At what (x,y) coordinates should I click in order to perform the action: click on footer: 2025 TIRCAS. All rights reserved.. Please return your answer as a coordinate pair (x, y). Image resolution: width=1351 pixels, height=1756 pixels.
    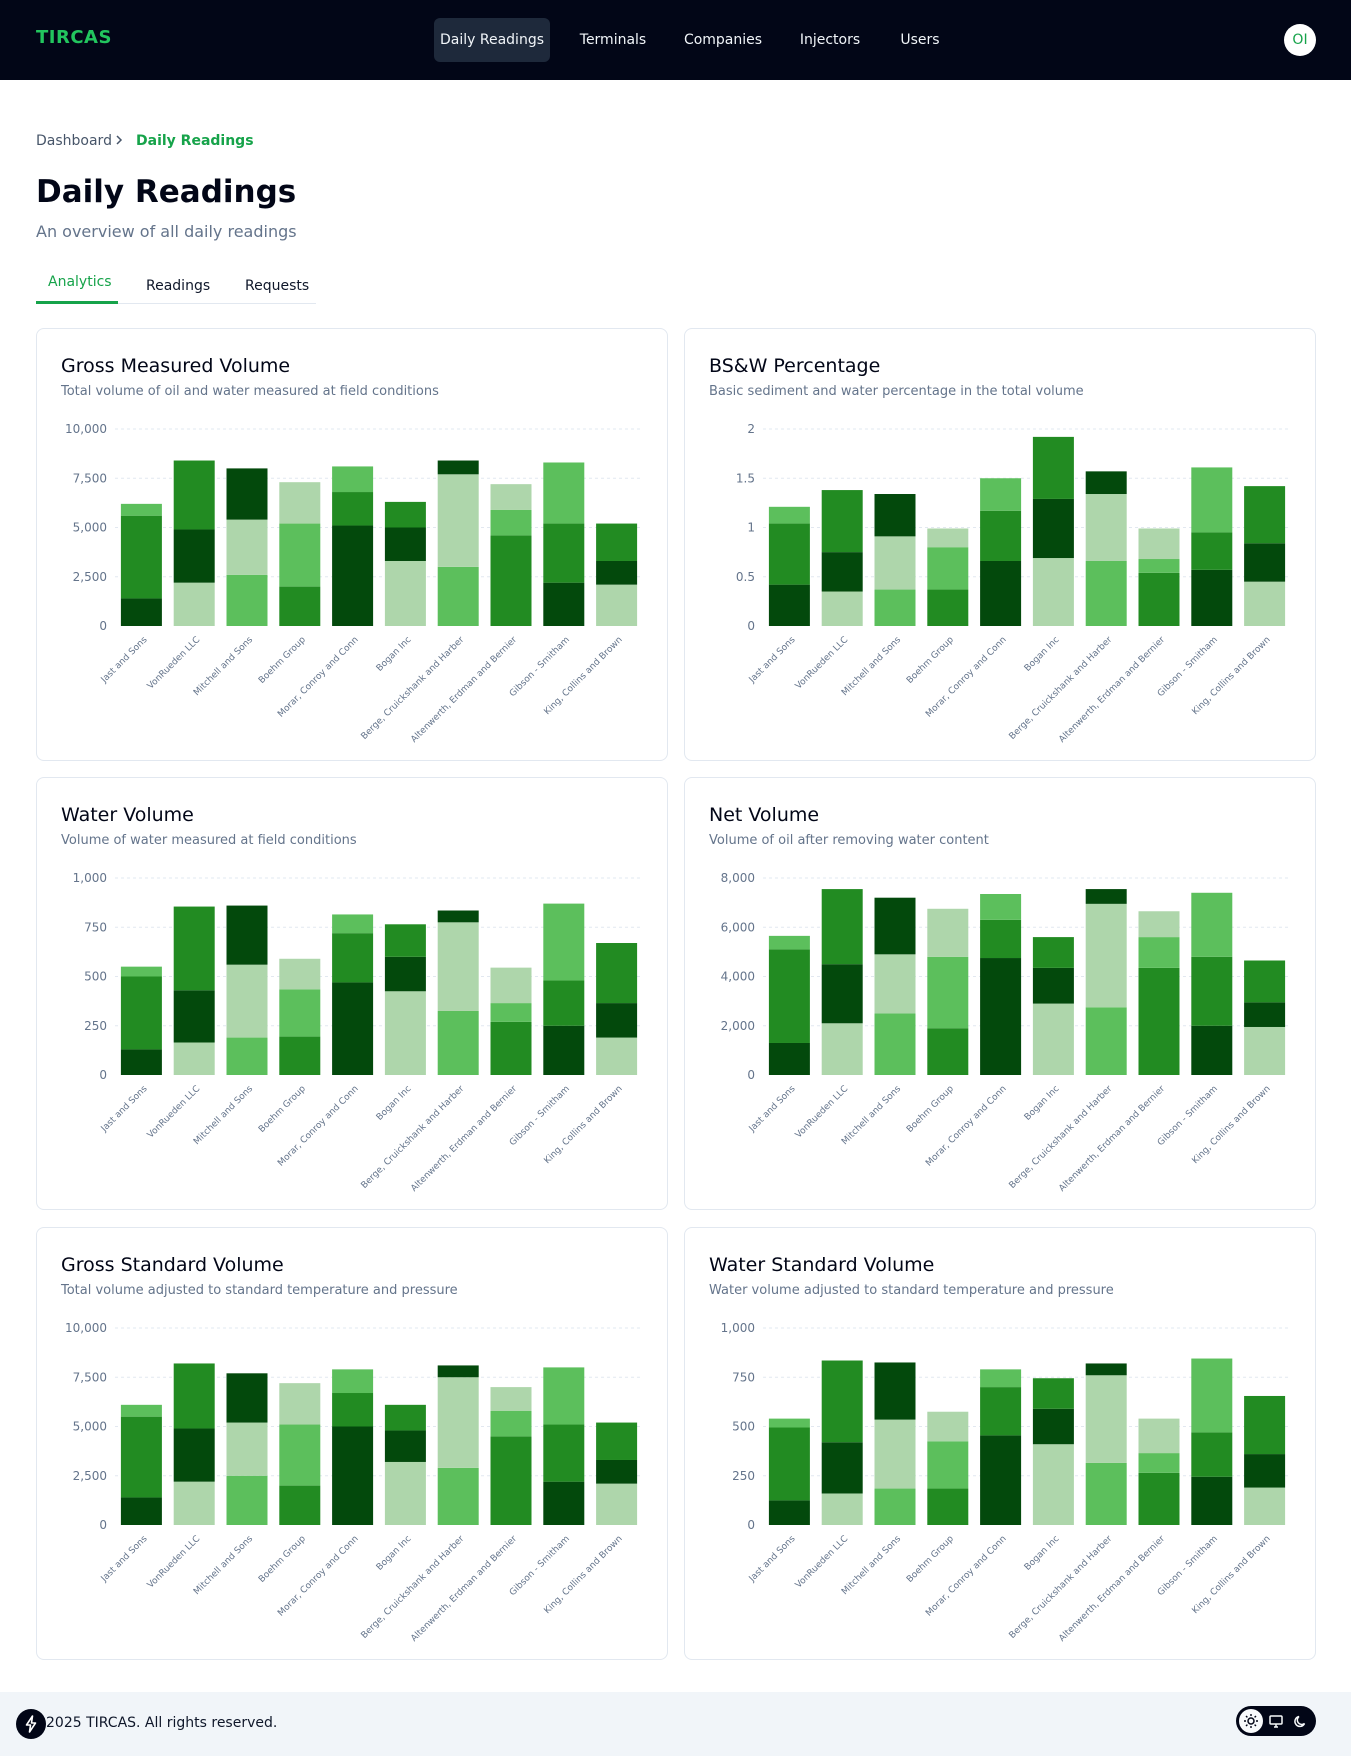
    Looking at the image, I should click on (675, 1724).